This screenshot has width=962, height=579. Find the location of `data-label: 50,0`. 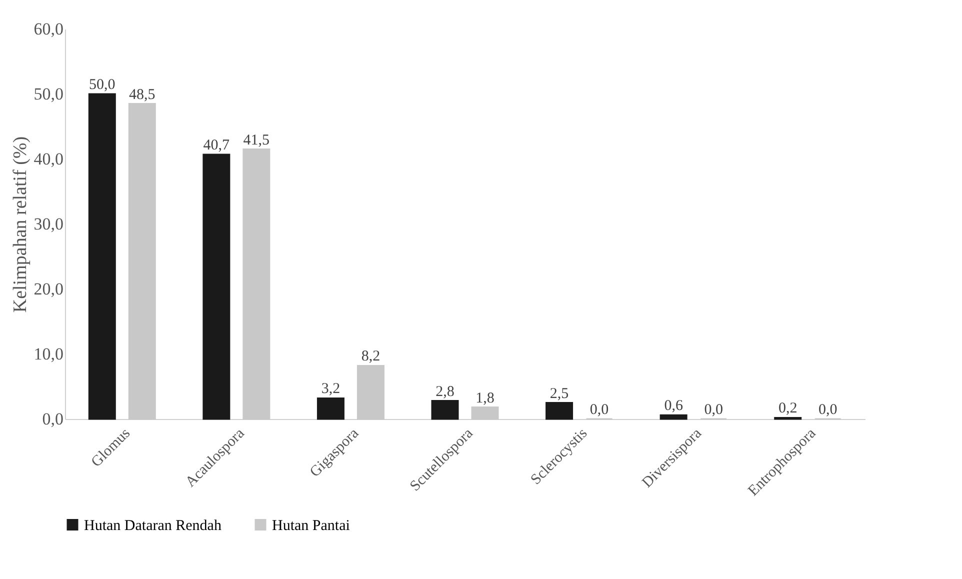

data-label: 50,0 is located at coordinates (102, 85).